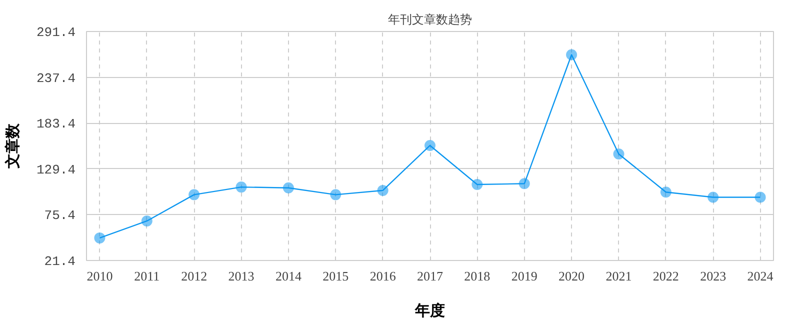  What do you see at coordinates (147, 276) in the screenshot?
I see `x-tick-label: 2011` at bounding box center [147, 276].